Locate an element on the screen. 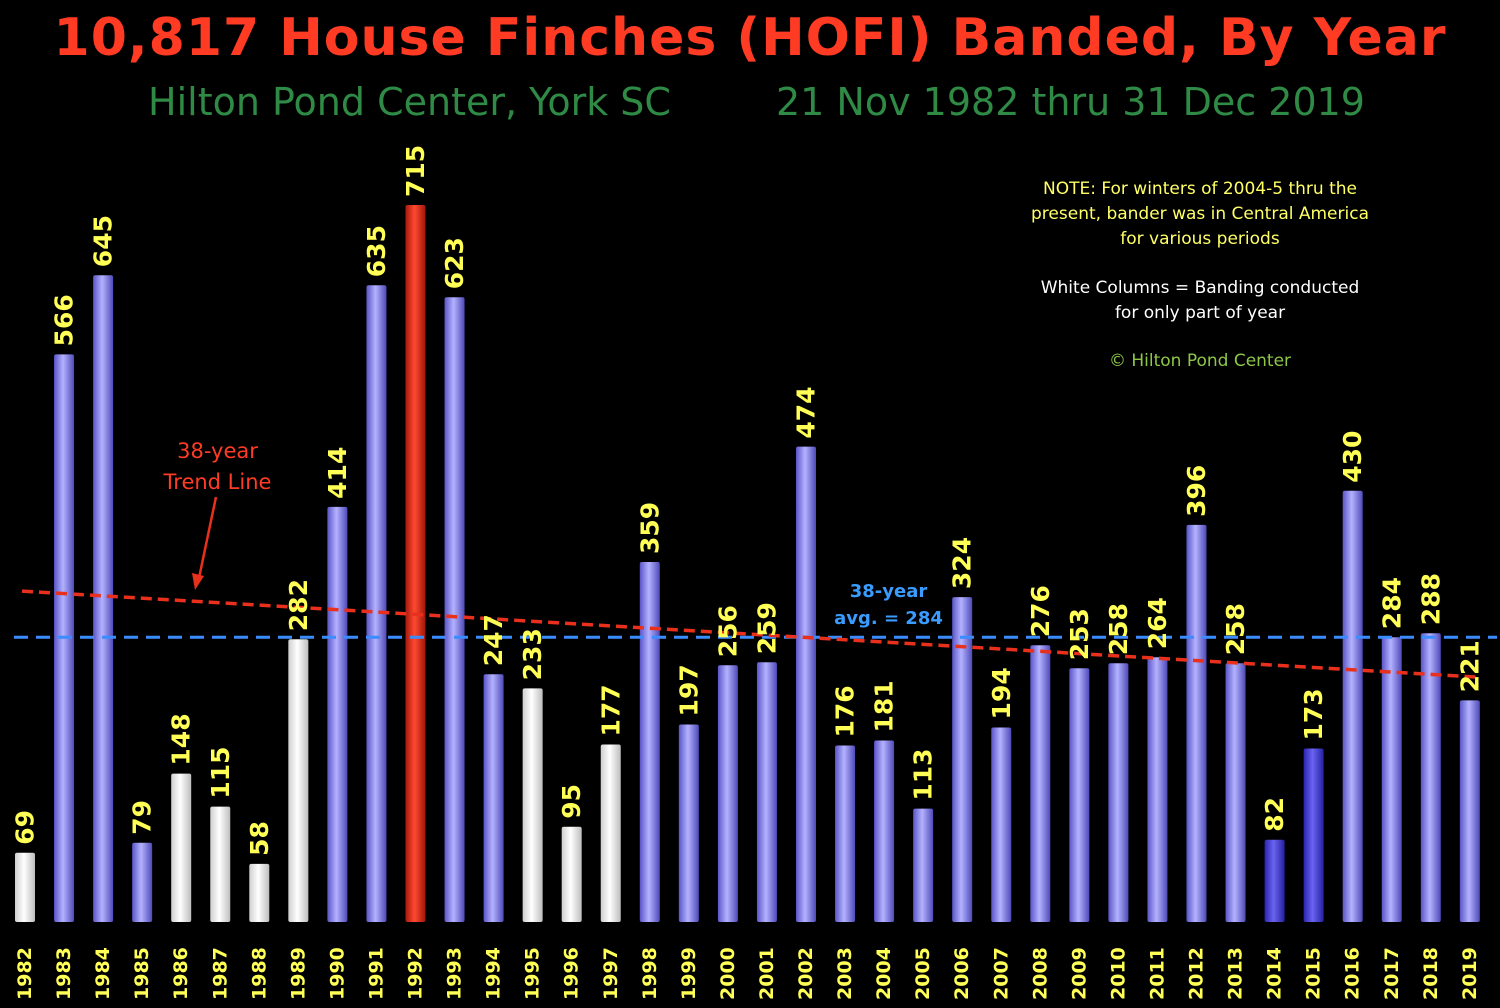 The height and width of the screenshot is (1008, 1500). value-label-1988: 58 is located at coordinates (259, 838).